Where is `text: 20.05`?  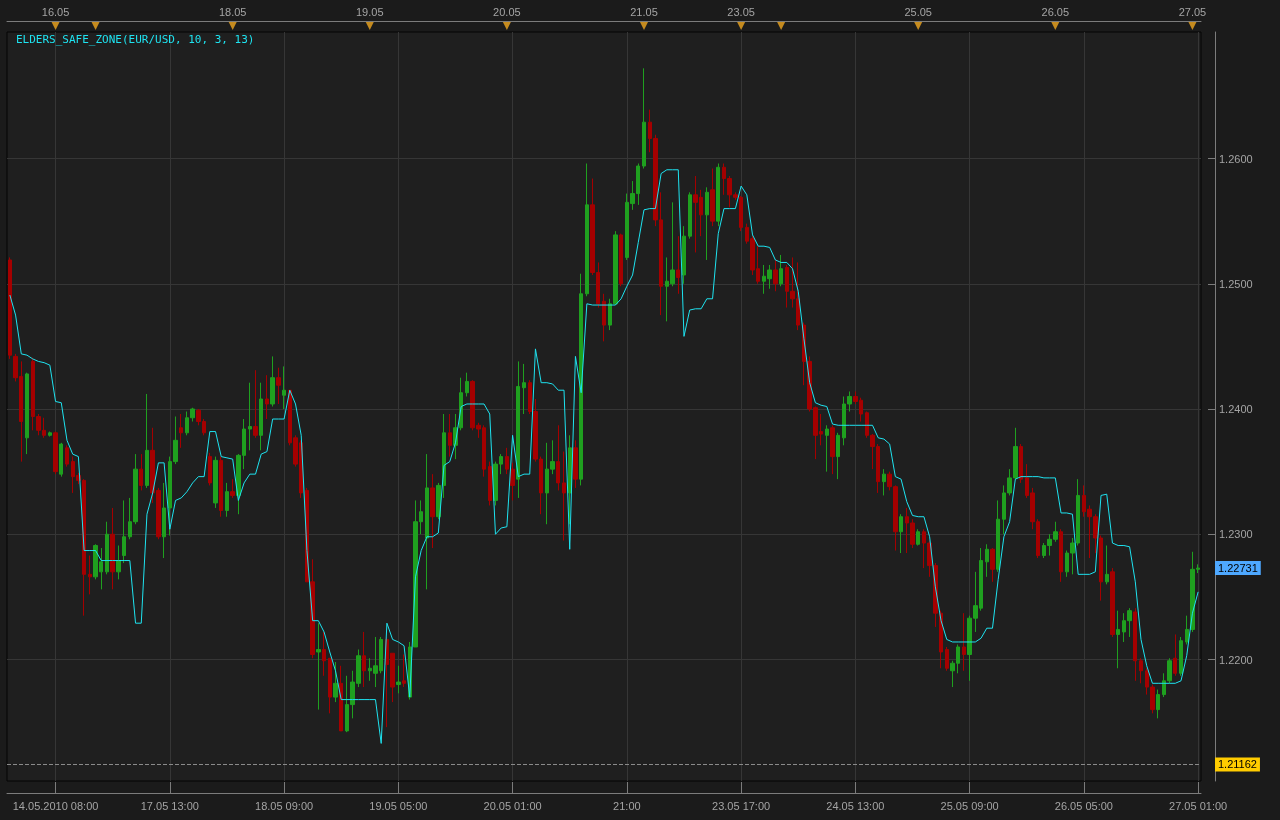 text: 20.05 is located at coordinates (507, 11).